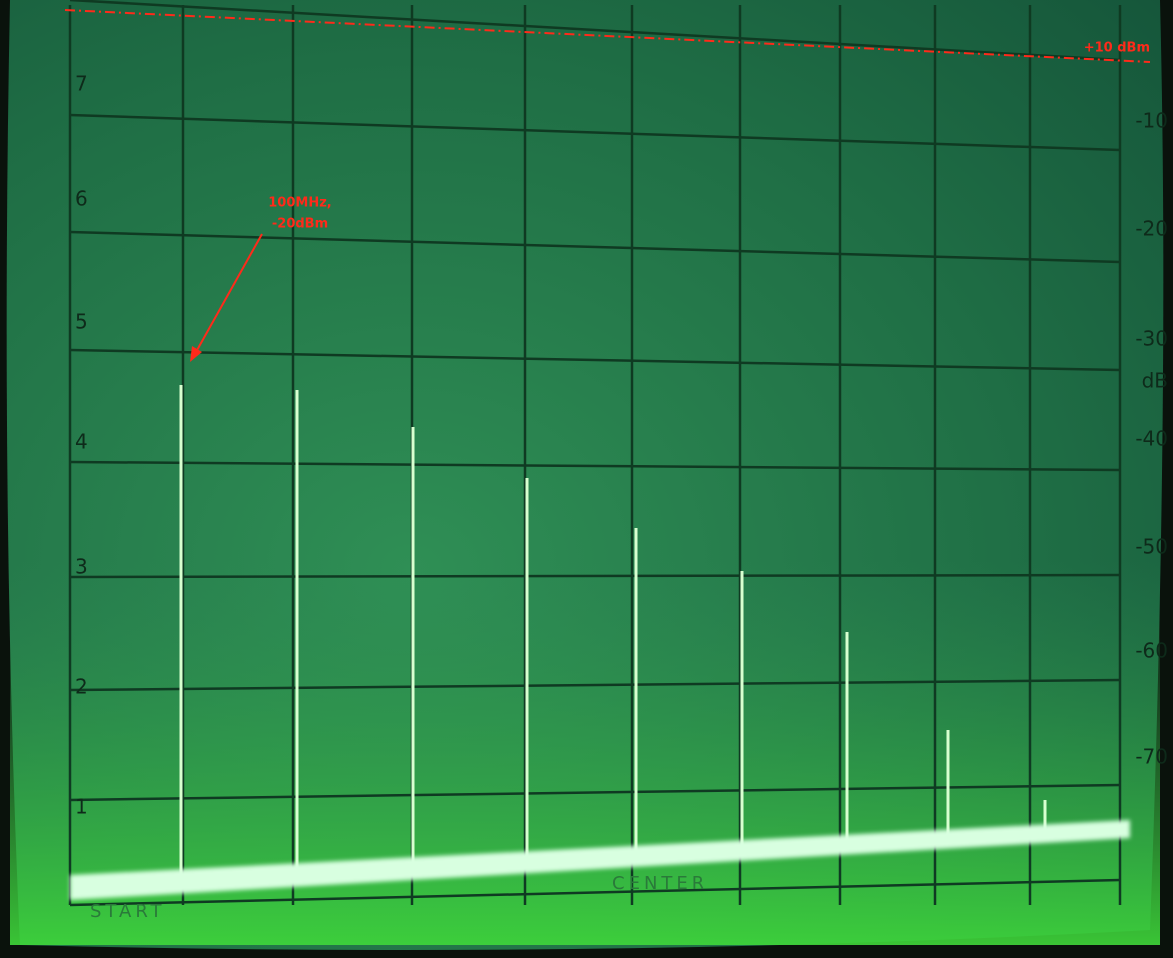 The height and width of the screenshot is (958, 1173). Describe the element at coordinates (1151, 339) in the screenshot. I see `right-scale-label: -30` at that location.